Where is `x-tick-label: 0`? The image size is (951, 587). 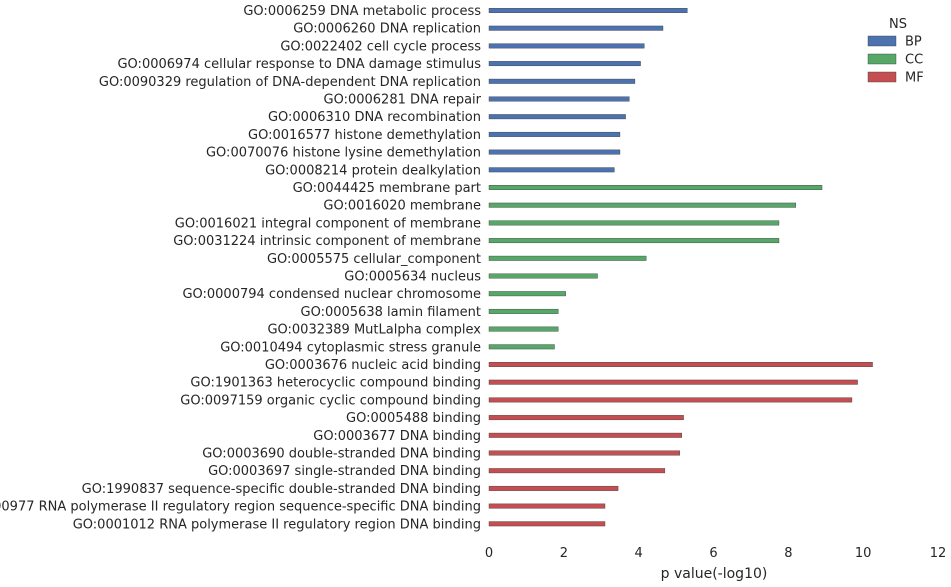 x-tick-label: 0 is located at coordinates (489, 553).